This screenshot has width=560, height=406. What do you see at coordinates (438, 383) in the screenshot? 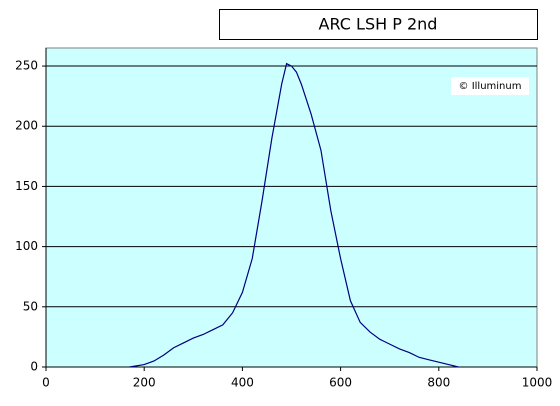
I see `x-tick-label: 800` at bounding box center [438, 383].